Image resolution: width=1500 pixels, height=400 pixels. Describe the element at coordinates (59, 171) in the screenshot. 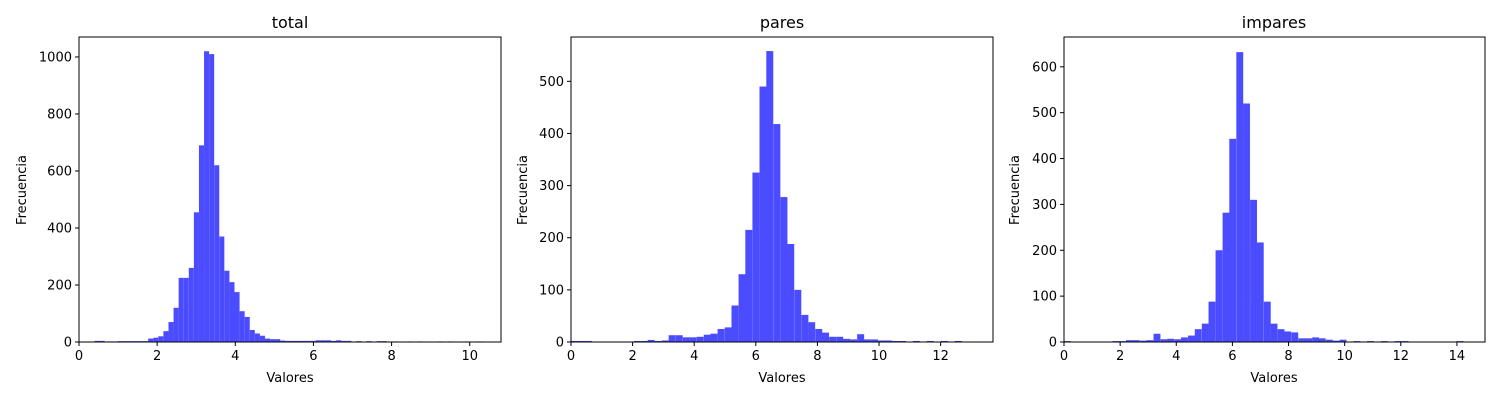

I see `y-tick-label: 600` at that location.